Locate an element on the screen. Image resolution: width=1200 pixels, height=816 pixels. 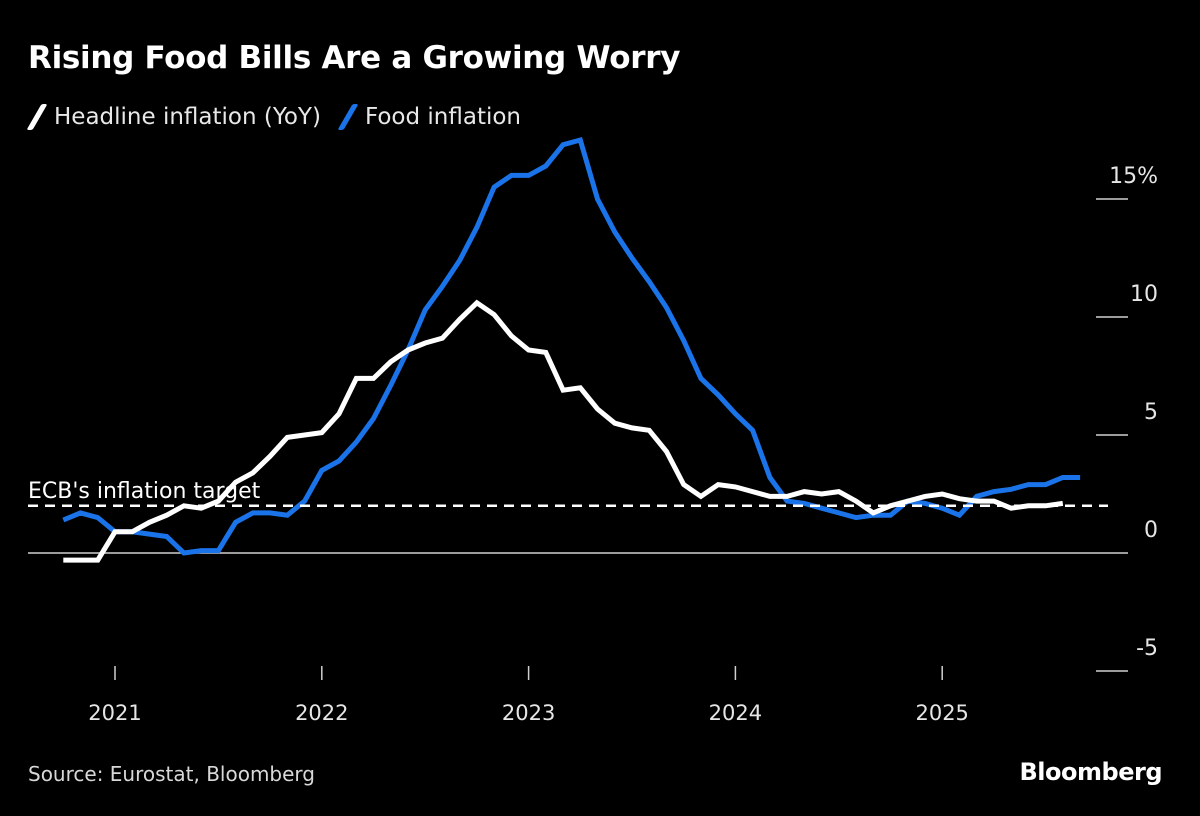
ecb-target-label: ECB's inflation target is located at coordinates (144, 491).